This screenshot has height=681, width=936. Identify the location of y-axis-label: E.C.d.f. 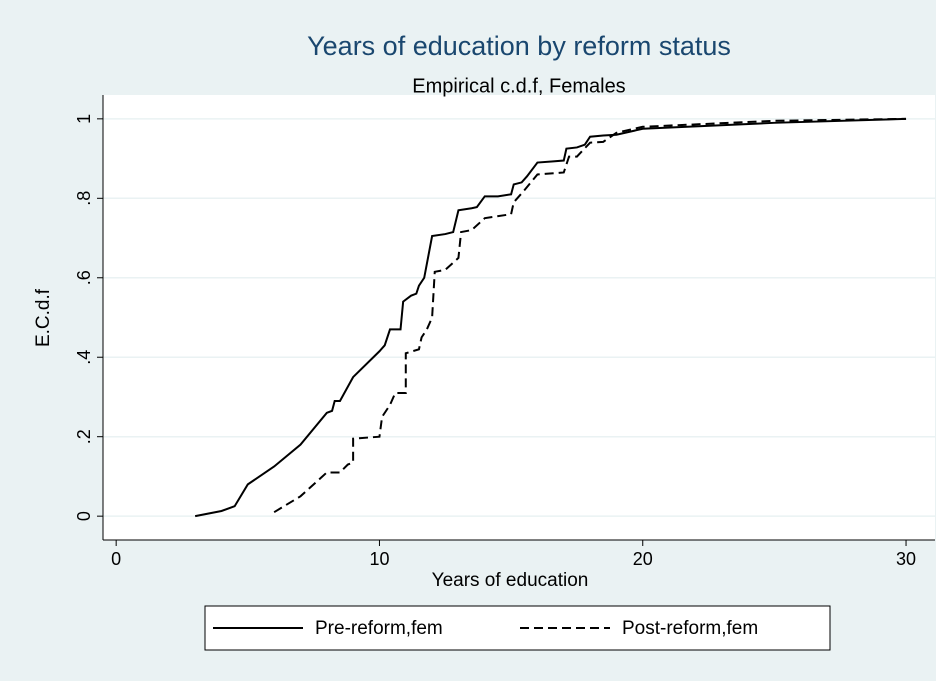
(43, 317).